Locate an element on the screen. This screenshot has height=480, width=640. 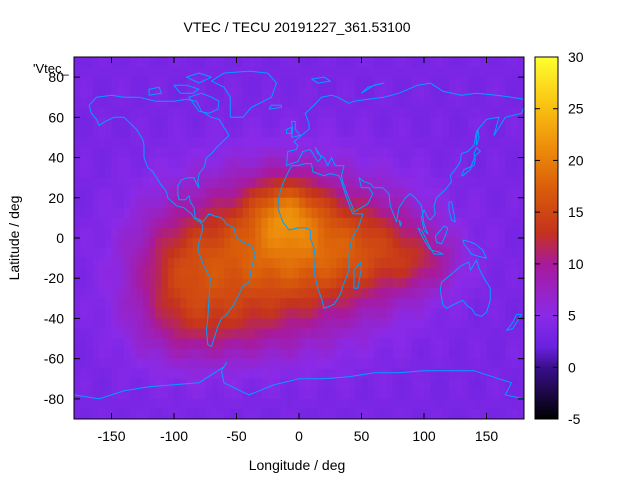
colorbar-tick-label: 20 is located at coordinates (576, 160).